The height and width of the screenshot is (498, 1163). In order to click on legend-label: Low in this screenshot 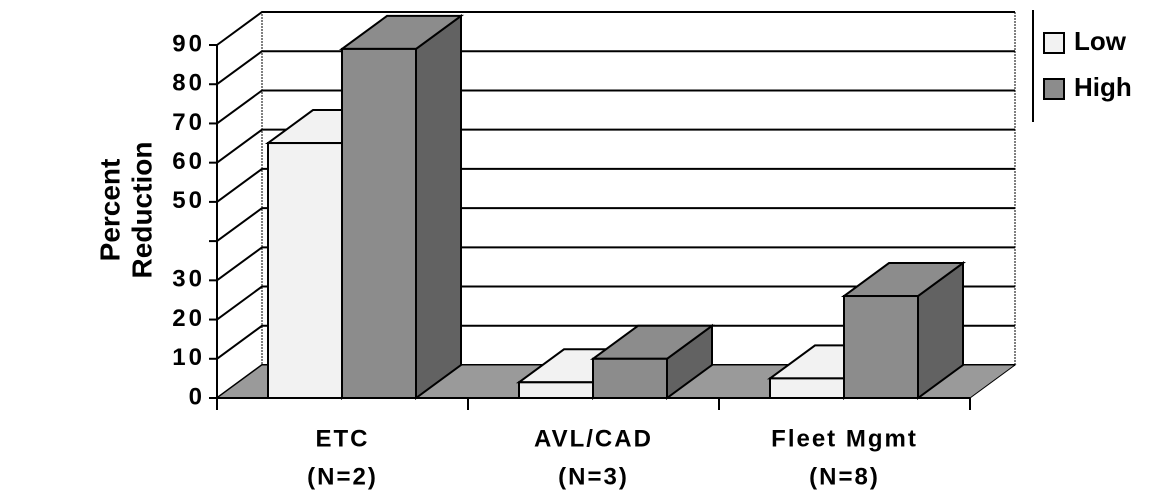, I will do `click(1100, 41)`.